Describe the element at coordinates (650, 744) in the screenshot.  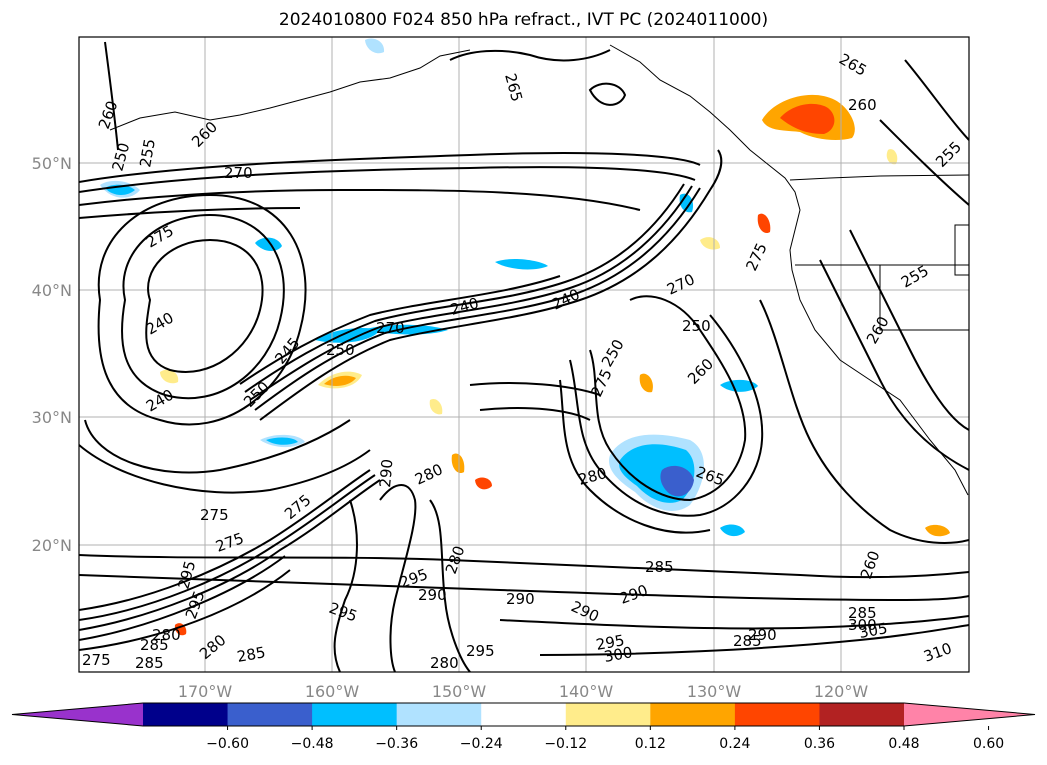
I see `colorbar-tick-label: 0.12` at that location.